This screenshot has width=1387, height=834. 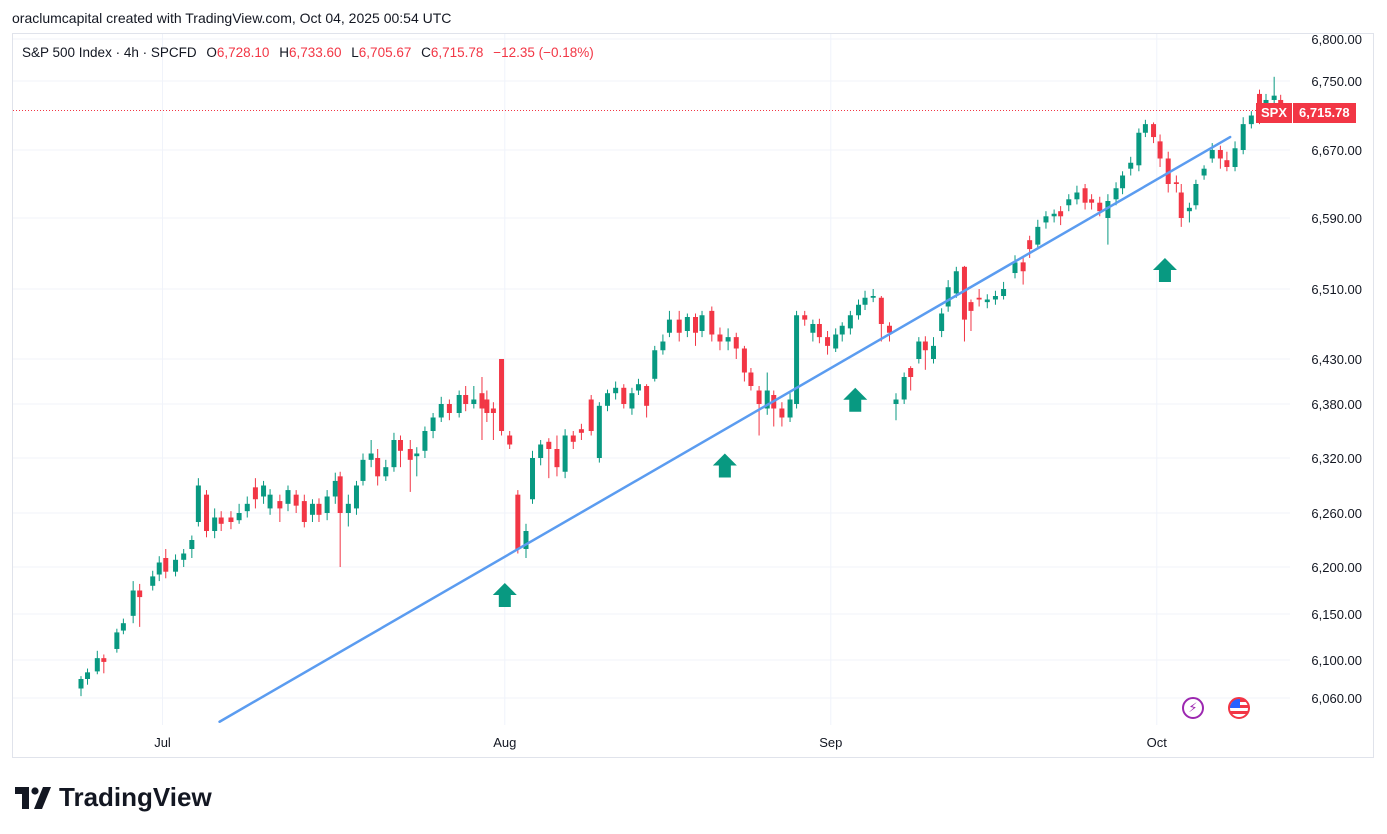 What do you see at coordinates (211, 52) in the screenshot?
I see `legend-open-label: O` at bounding box center [211, 52].